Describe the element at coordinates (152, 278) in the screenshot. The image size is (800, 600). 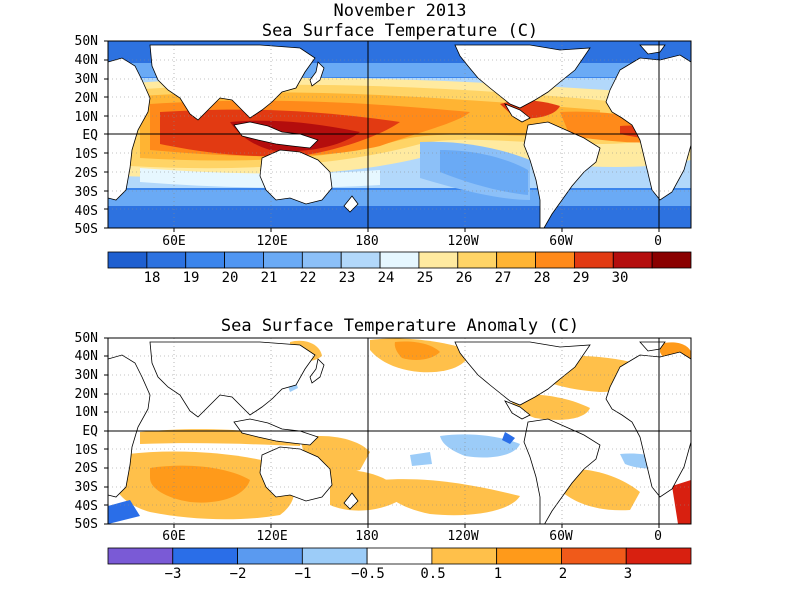
I see `colorbar-label: 18` at that location.